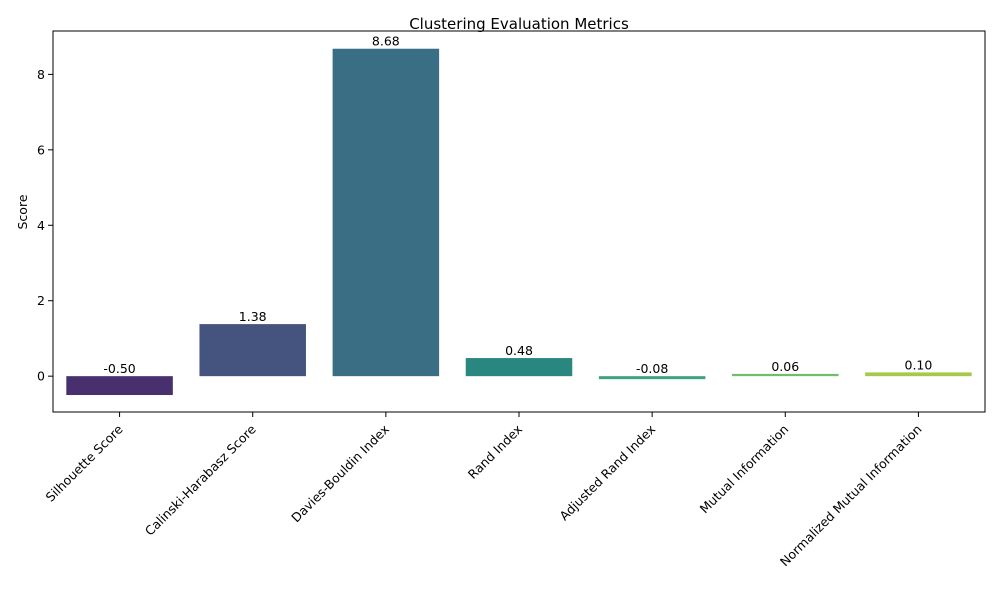 This screenshot has height=600, width=1000. I want to click on data-label: 0.06, so click(785, 366).